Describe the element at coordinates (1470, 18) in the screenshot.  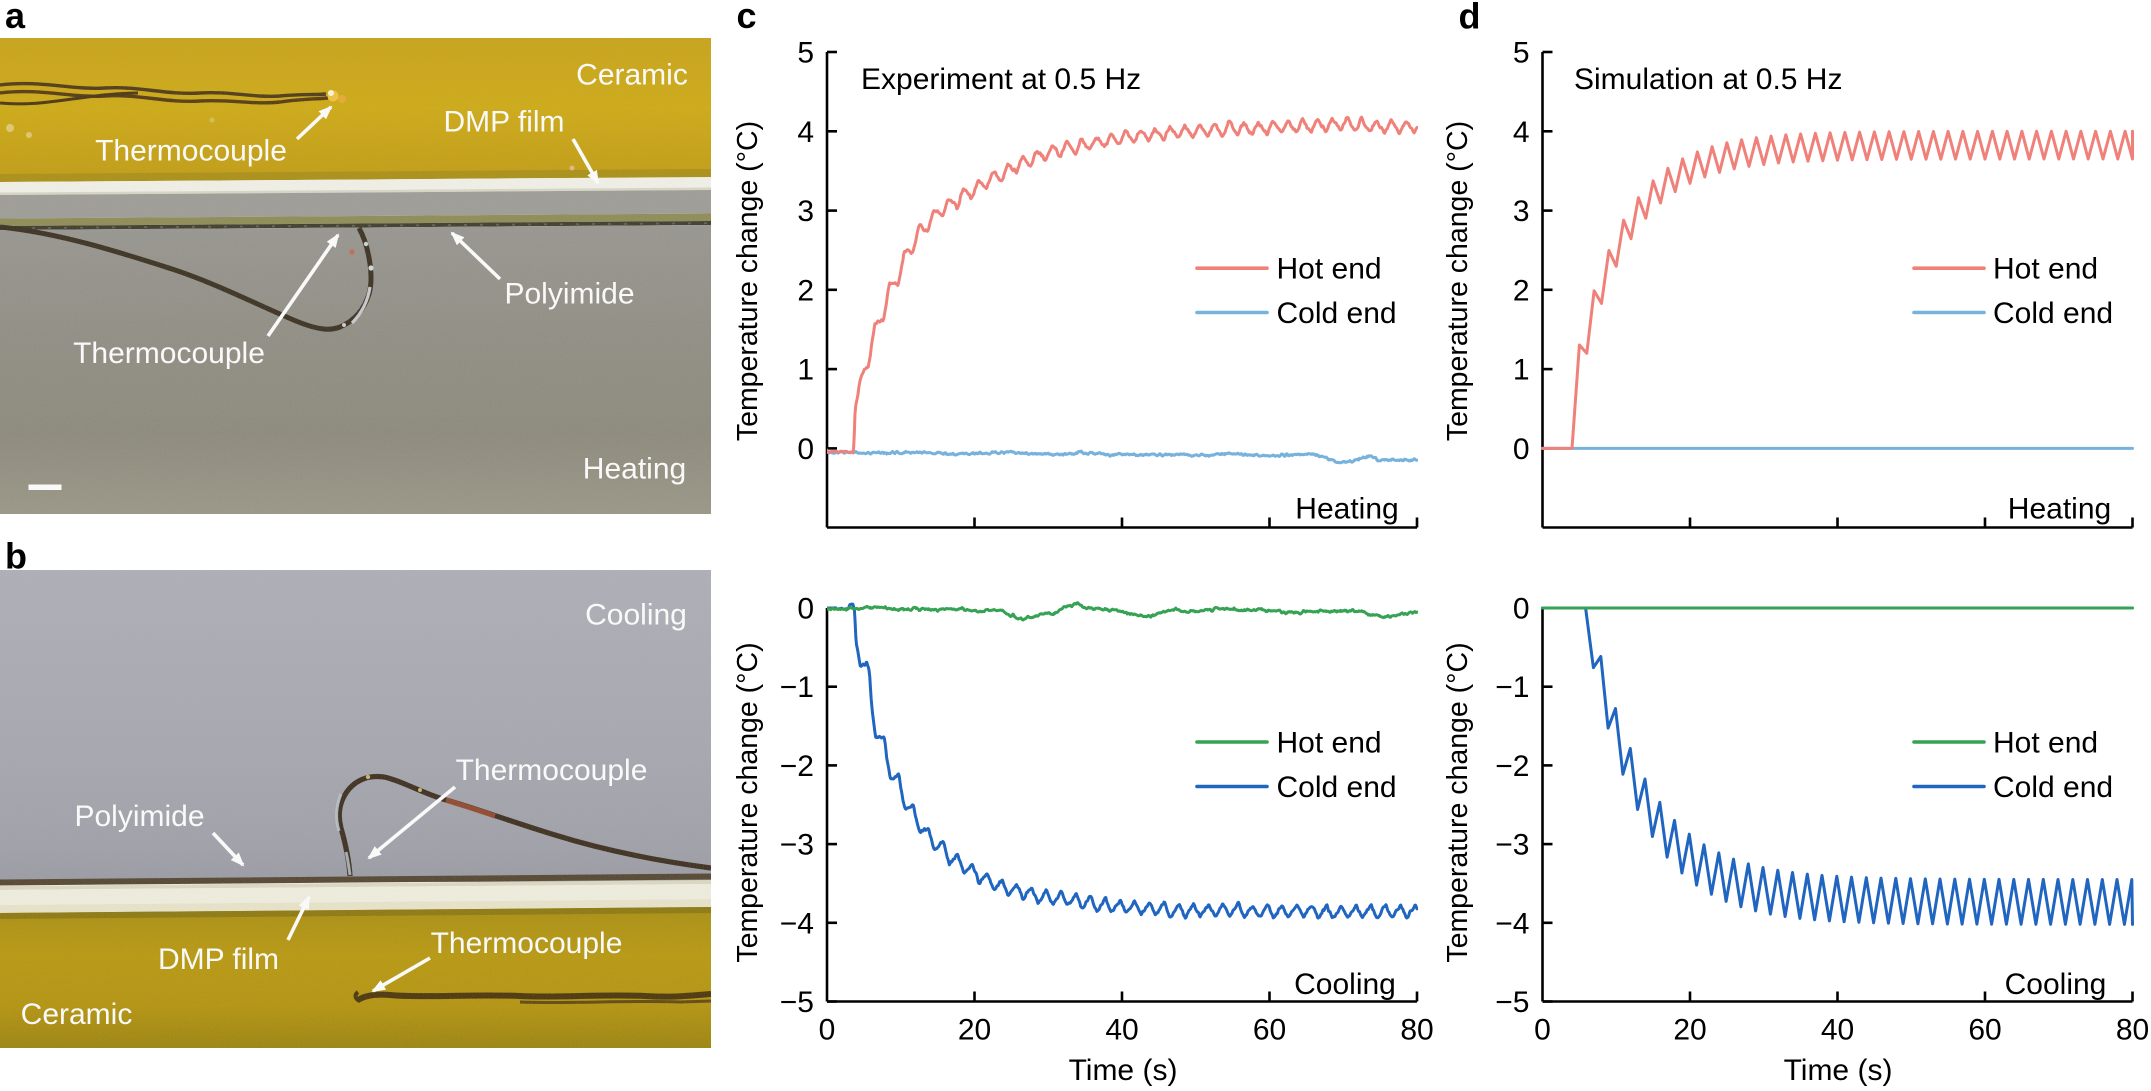
I see `svg-text: d` at that location.